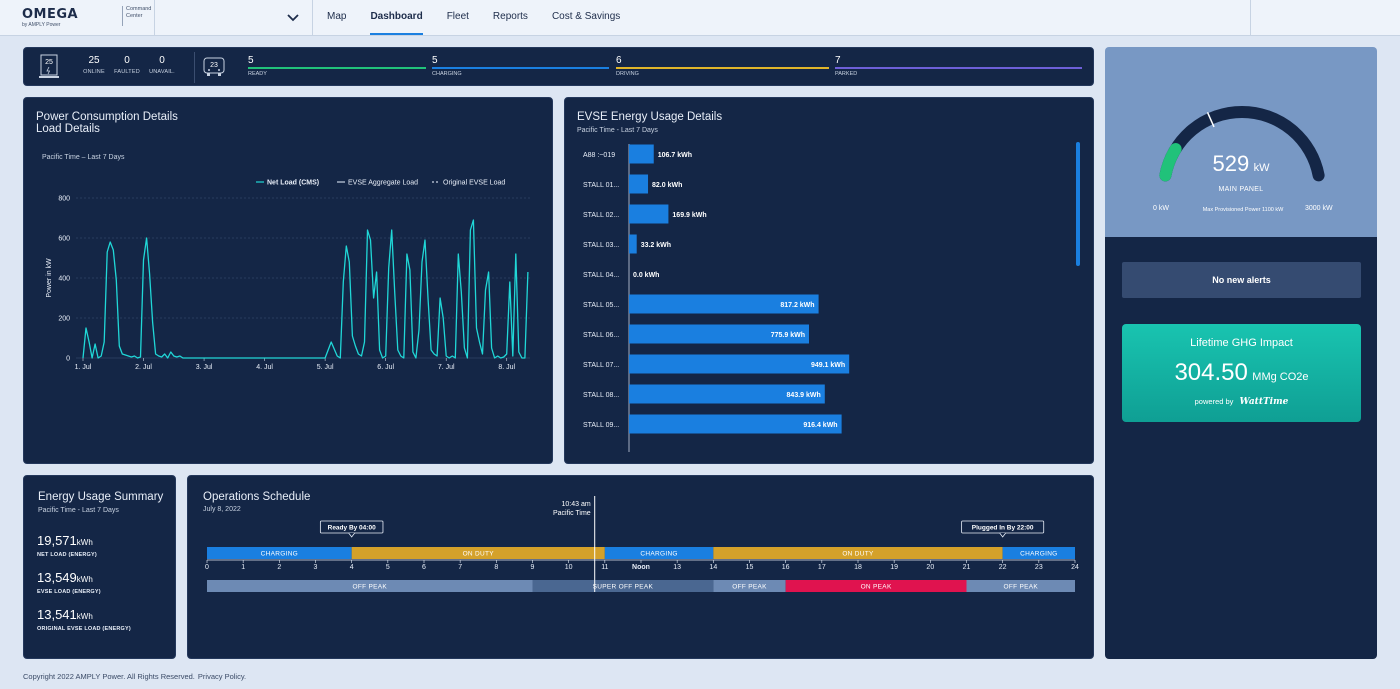  What do you see at coordinates (57, 540) in the screenshot?
I see `net-load-number: 19,571` at bounding box center [57, 540].